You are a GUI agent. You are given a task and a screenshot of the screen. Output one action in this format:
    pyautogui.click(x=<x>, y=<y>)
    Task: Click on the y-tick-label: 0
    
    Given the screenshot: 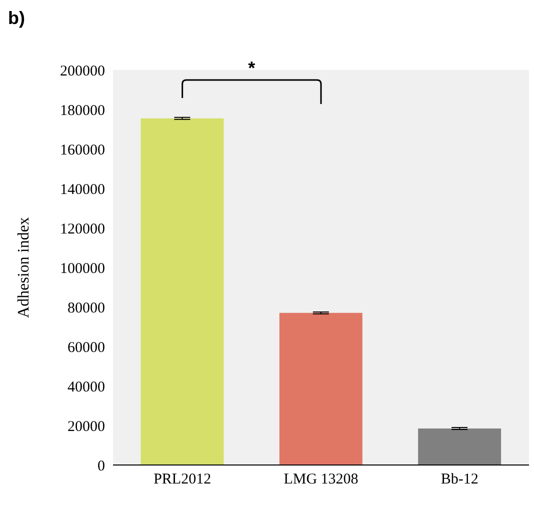 What is the action you would take?
    pyautogui.click(x=101, y=466)
    